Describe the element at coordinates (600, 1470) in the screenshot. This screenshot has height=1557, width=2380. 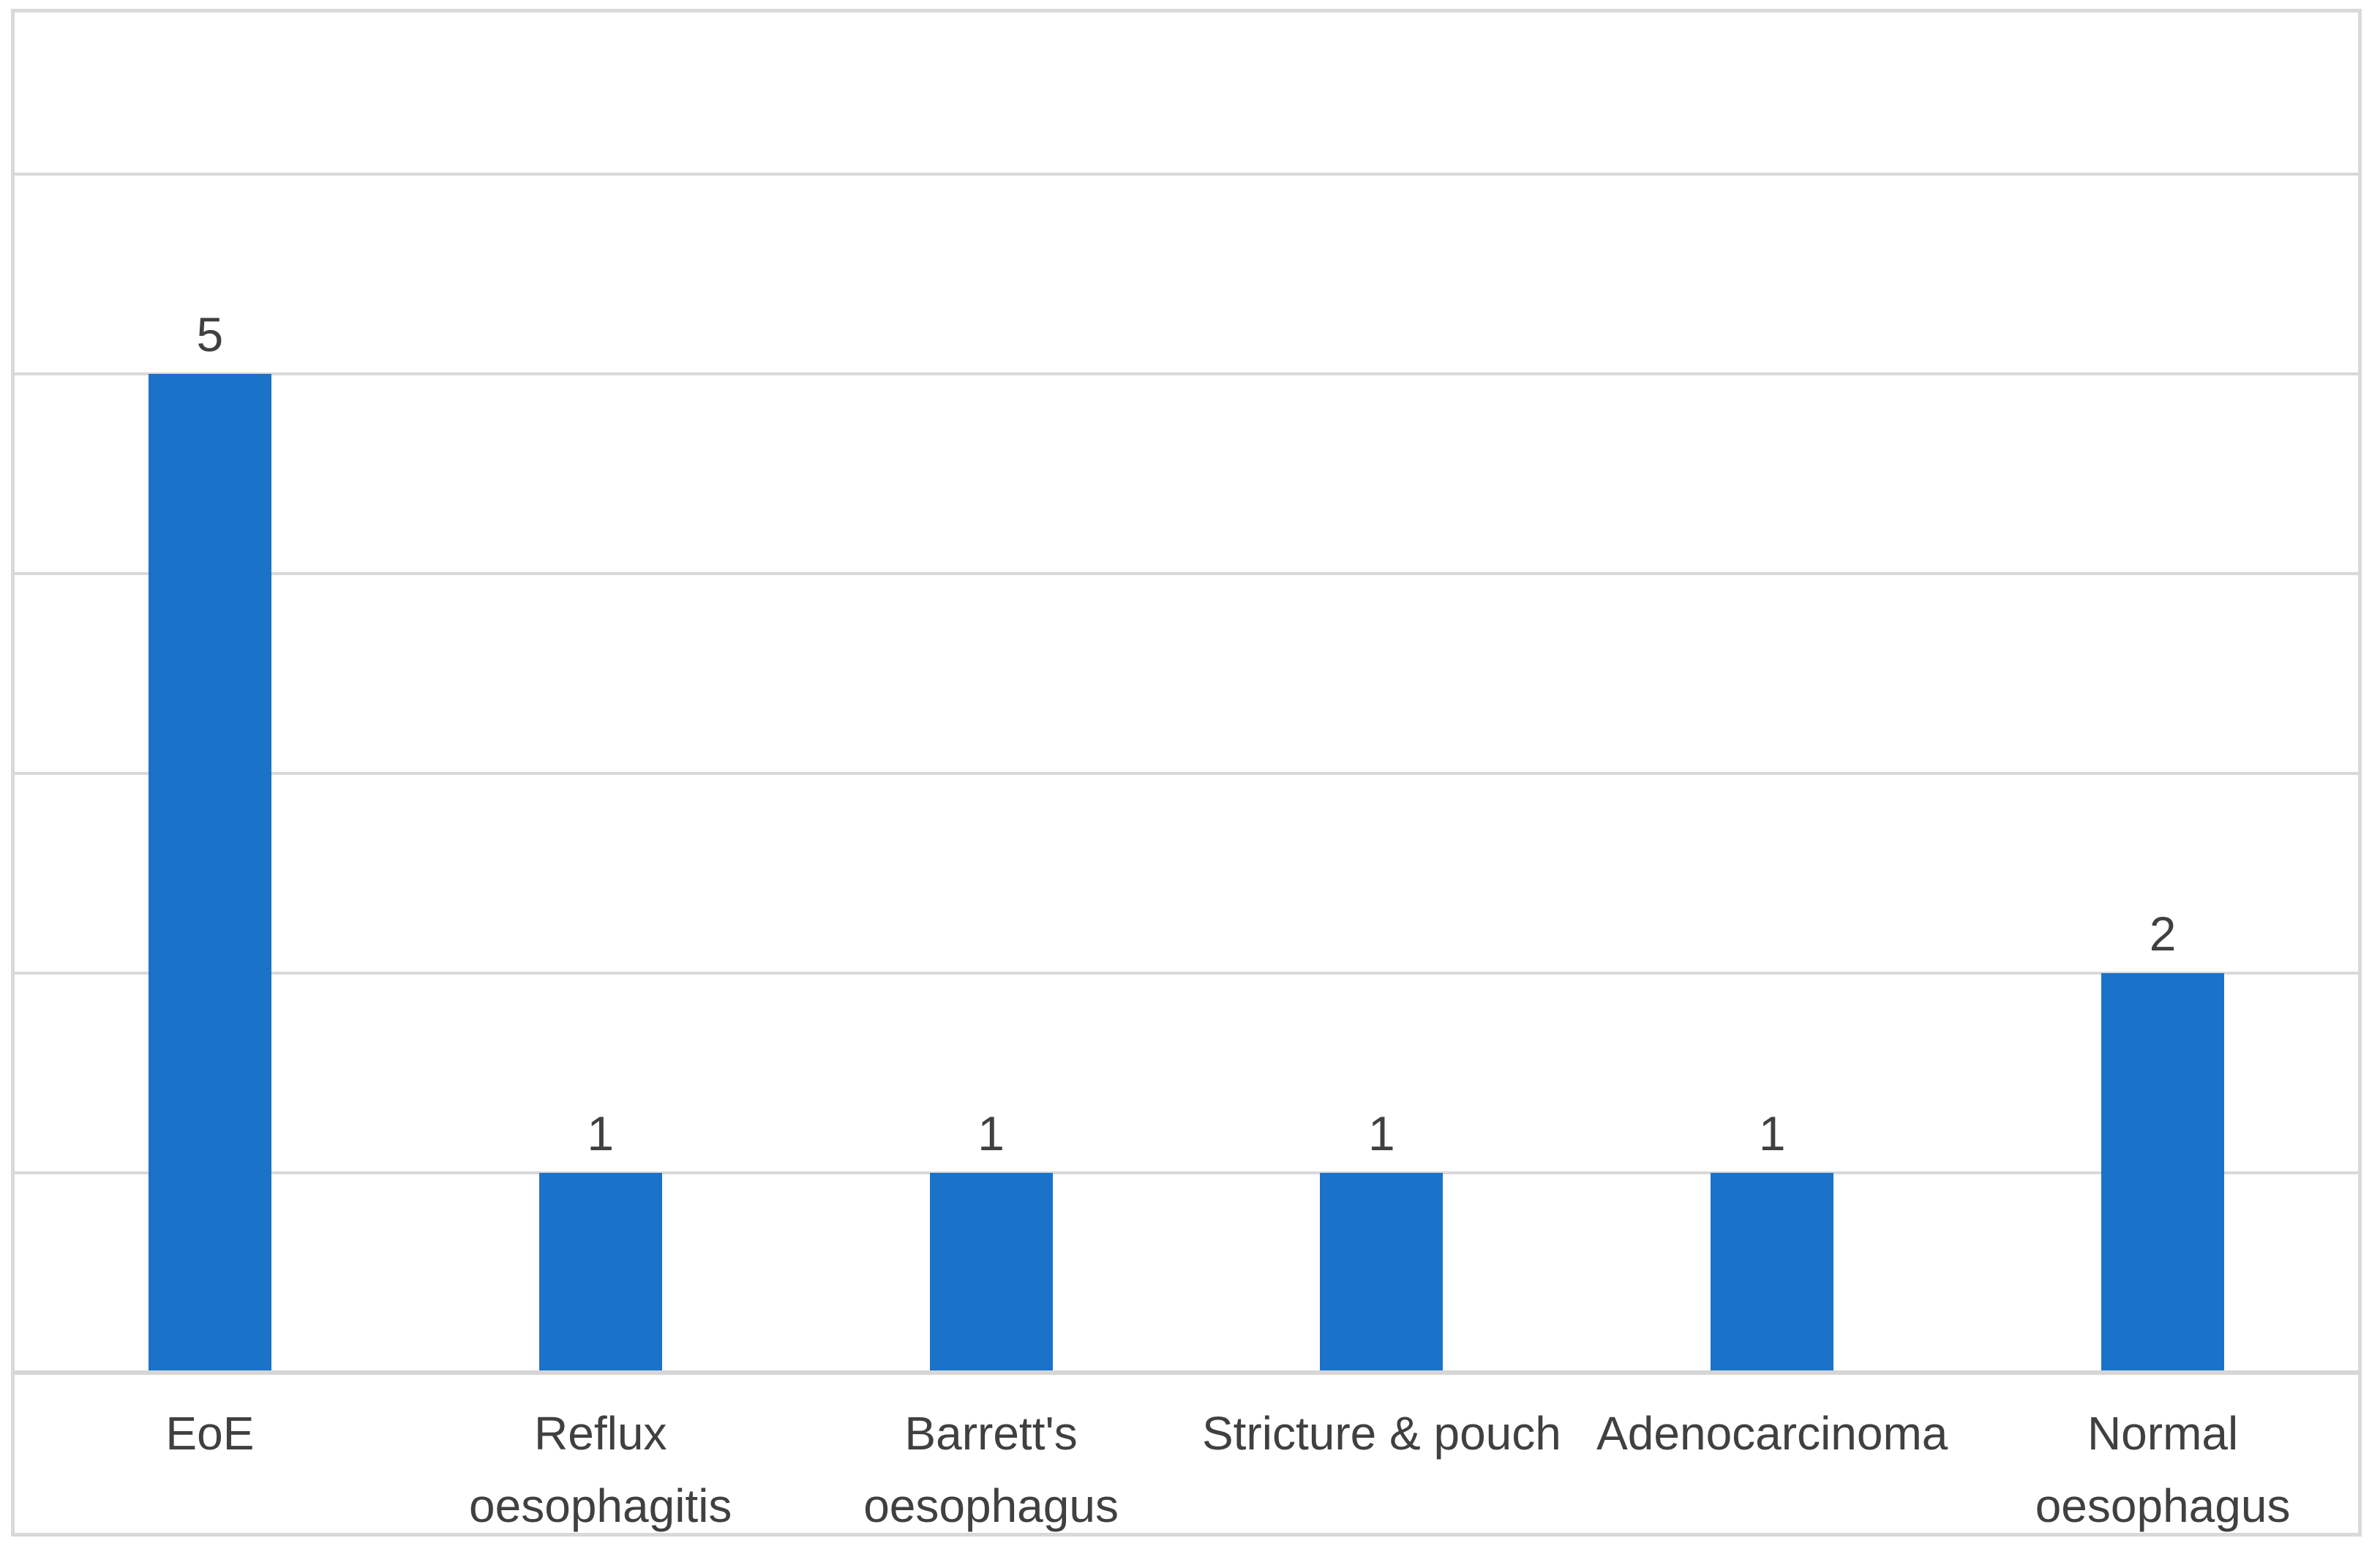
I see `category-label-2: Reflux oesophagitis` at that location.